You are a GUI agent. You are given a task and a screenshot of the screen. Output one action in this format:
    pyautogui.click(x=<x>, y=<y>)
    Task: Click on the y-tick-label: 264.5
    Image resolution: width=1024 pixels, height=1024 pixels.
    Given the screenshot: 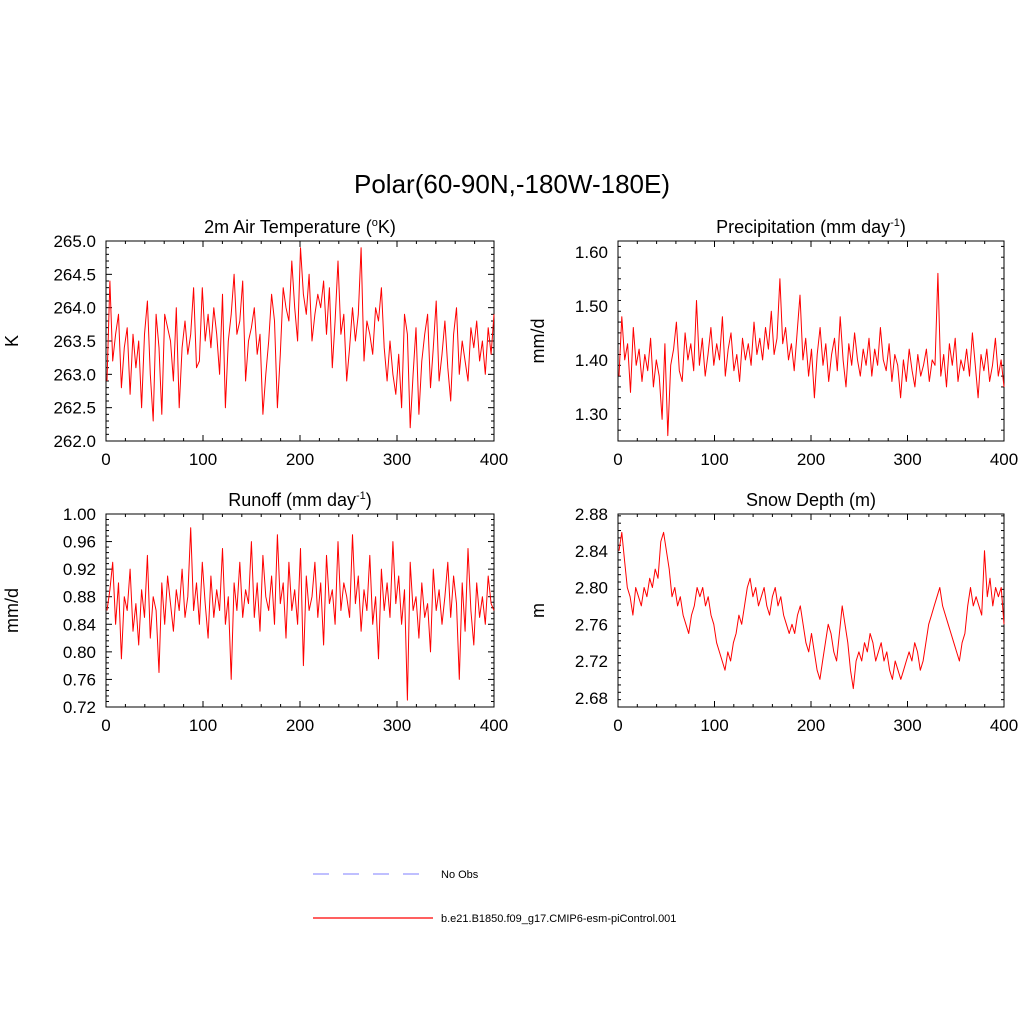 What is the action you would take?
    pyautogui.click(x=74, y=274)
    